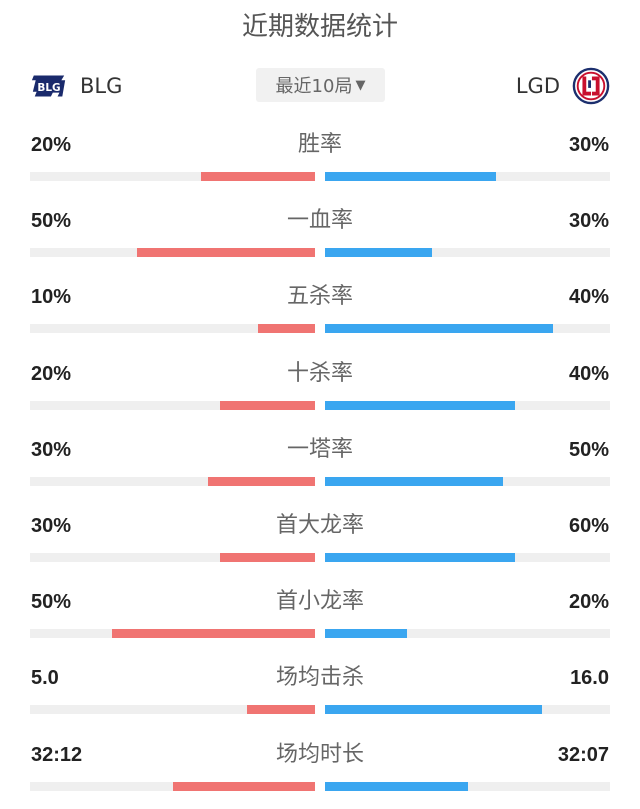 Image resolution: width=640 pixels, height=809 pixels. I want to click on page-title: 近期数据统计, so click(319, 27).